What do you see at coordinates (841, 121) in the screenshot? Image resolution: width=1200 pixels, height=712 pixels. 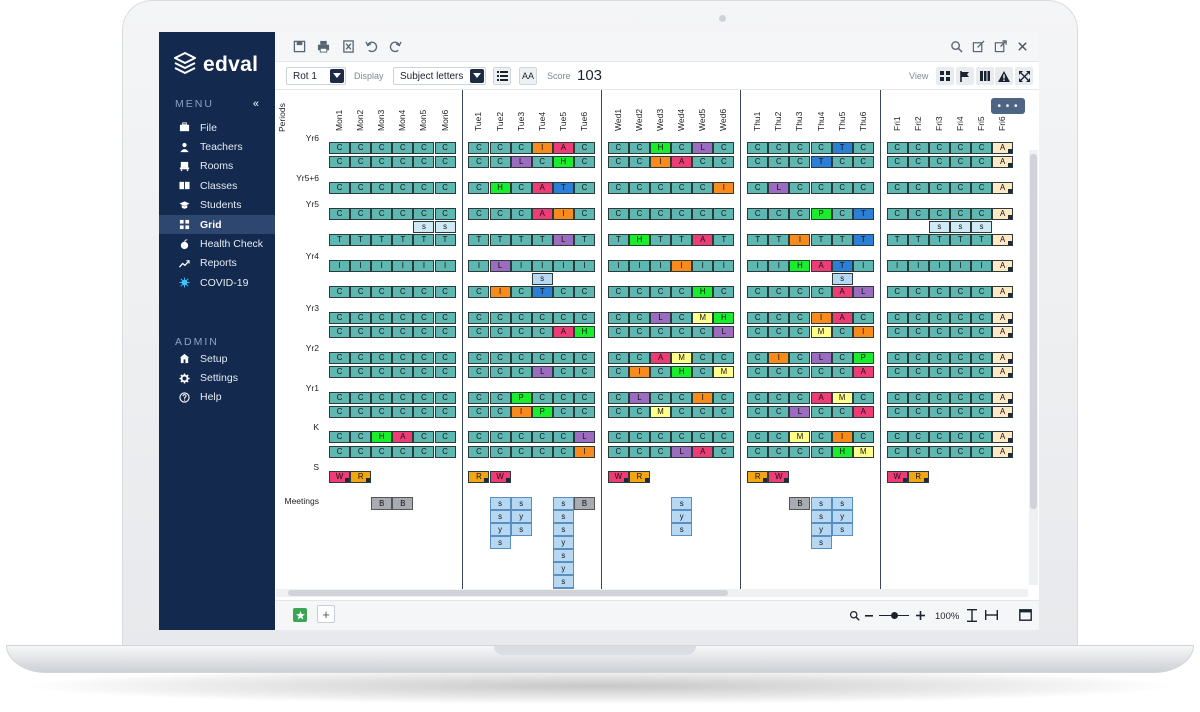 I see `period-header: Thu5` at bounding box center [841, 121].